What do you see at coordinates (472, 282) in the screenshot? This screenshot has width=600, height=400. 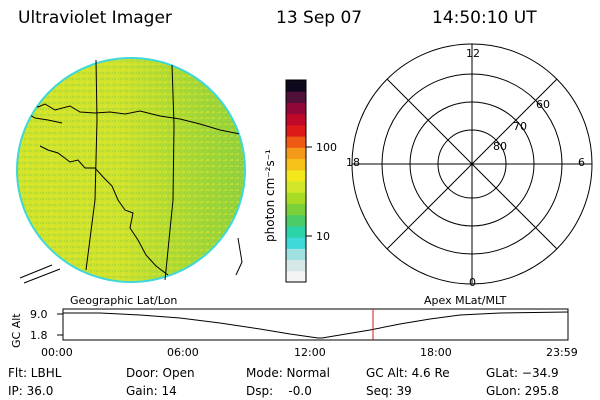 I see `mlt-label-0: 0` at bounding box center [472, 282].